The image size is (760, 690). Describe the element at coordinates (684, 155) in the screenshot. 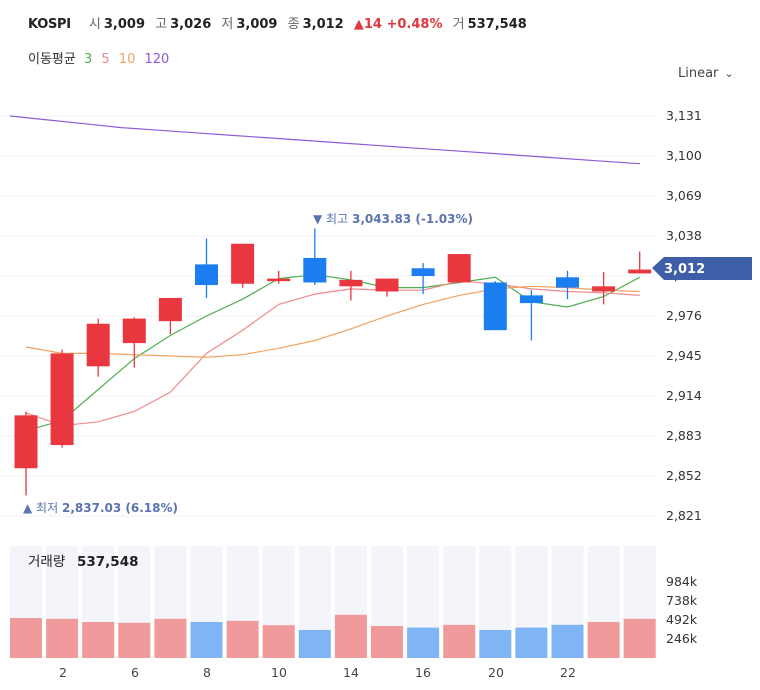

I see `price-tick-label: 3,100` at that location.